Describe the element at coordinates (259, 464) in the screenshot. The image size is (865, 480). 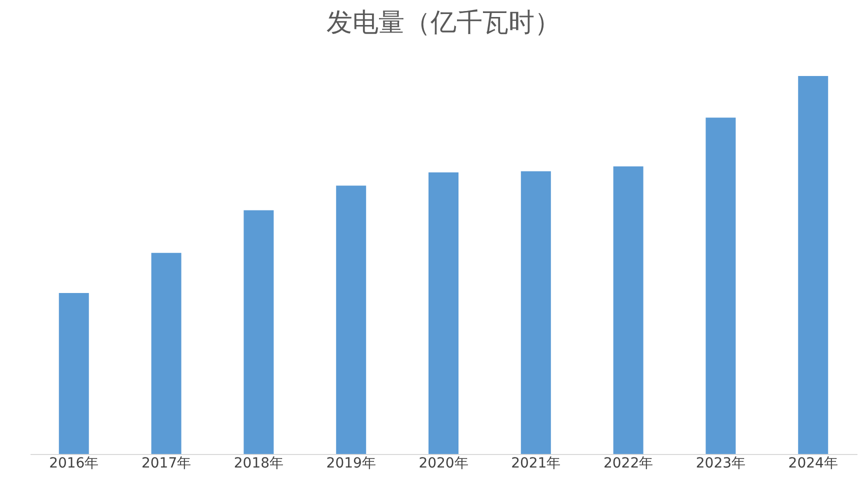
I see `x-tick-label: 2018年` at that location.